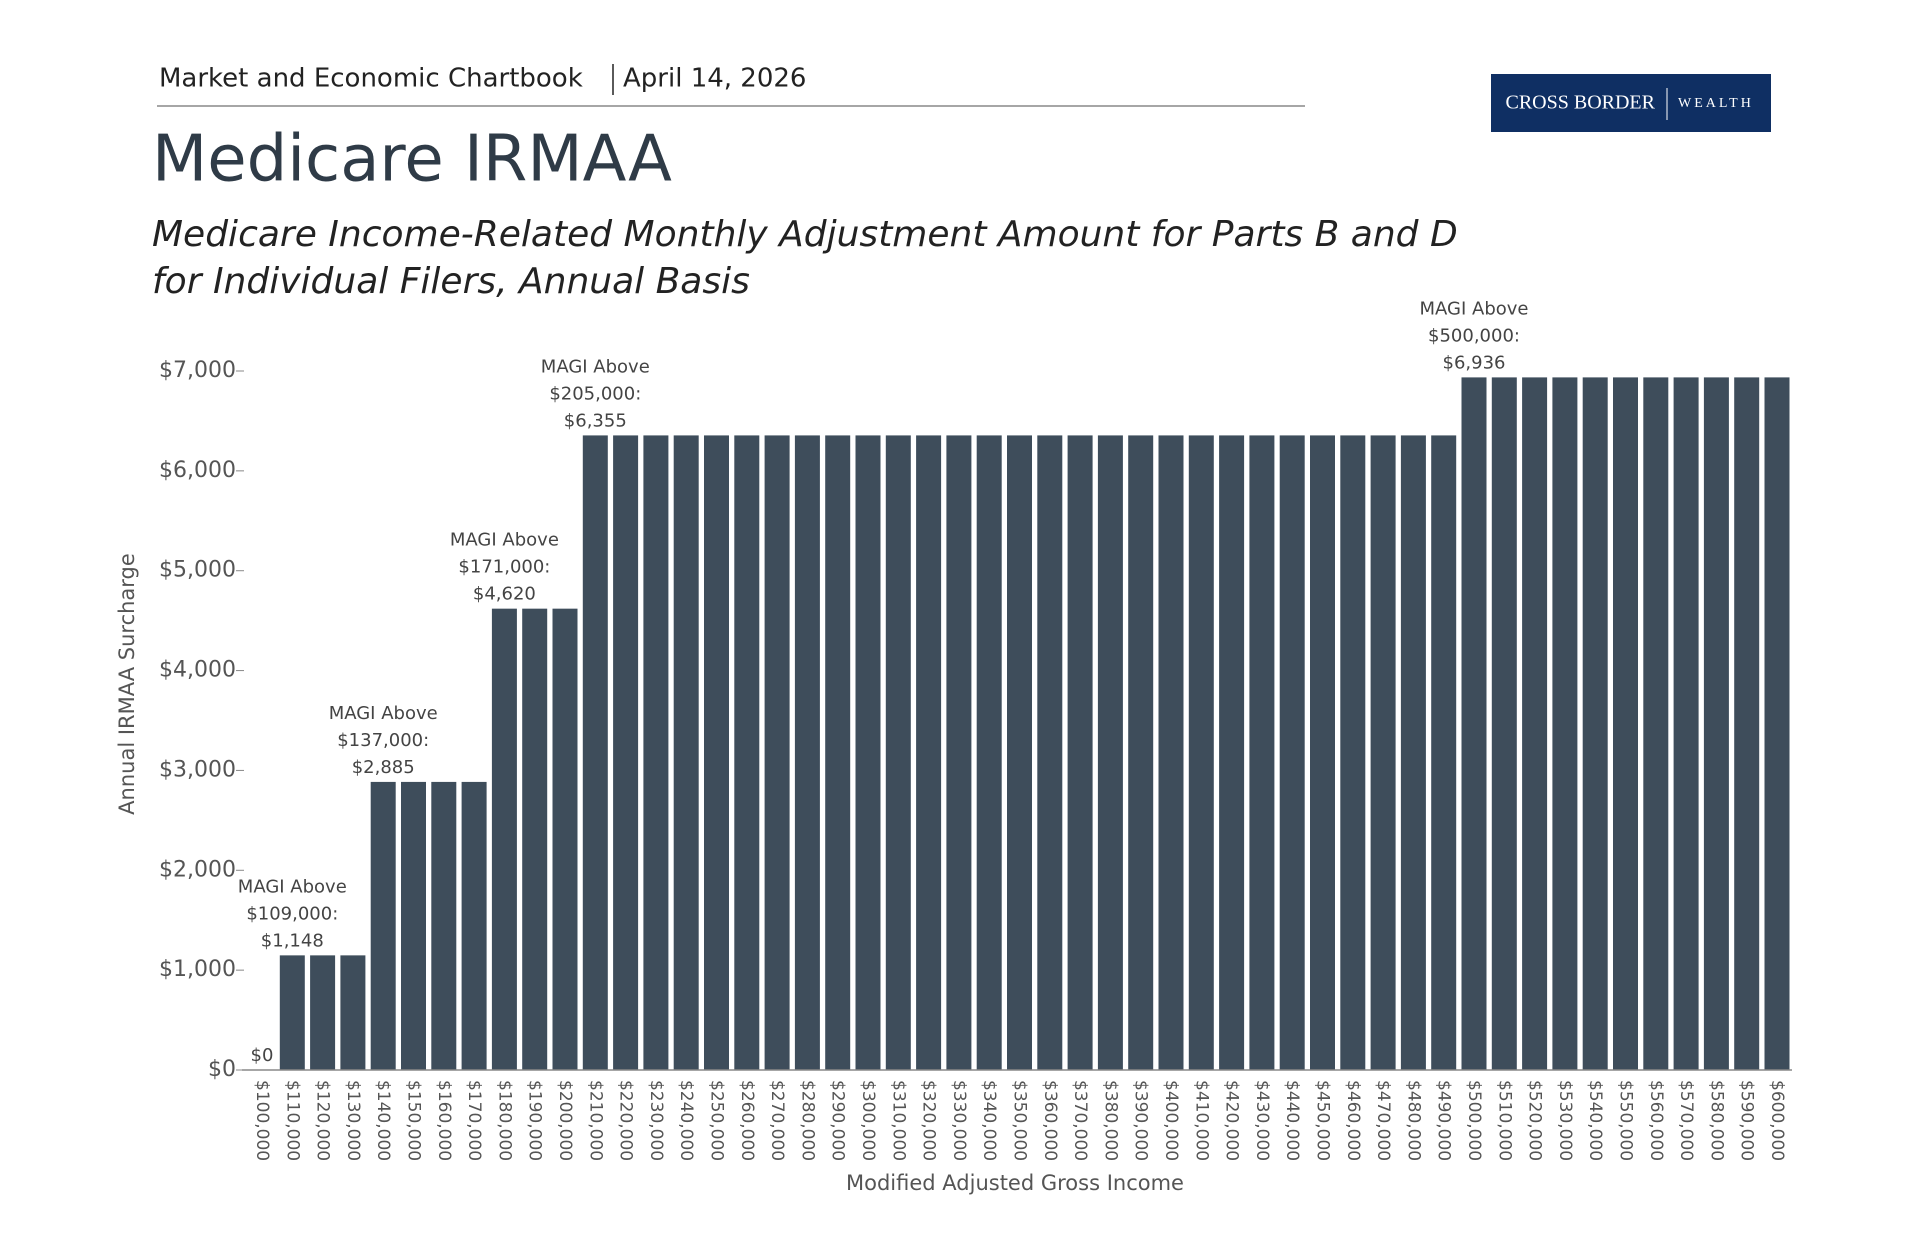 The image size is (1920, 1240). I want to click on x-tick-label: $210,000, so click(595, 1120).